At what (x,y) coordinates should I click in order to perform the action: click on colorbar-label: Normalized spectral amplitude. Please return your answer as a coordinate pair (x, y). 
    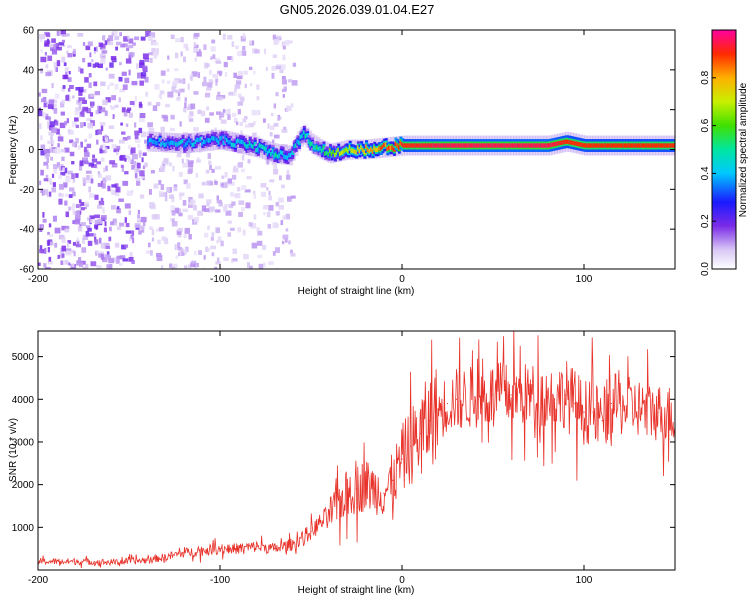
    Looking at the image, I should click on (743, 149).